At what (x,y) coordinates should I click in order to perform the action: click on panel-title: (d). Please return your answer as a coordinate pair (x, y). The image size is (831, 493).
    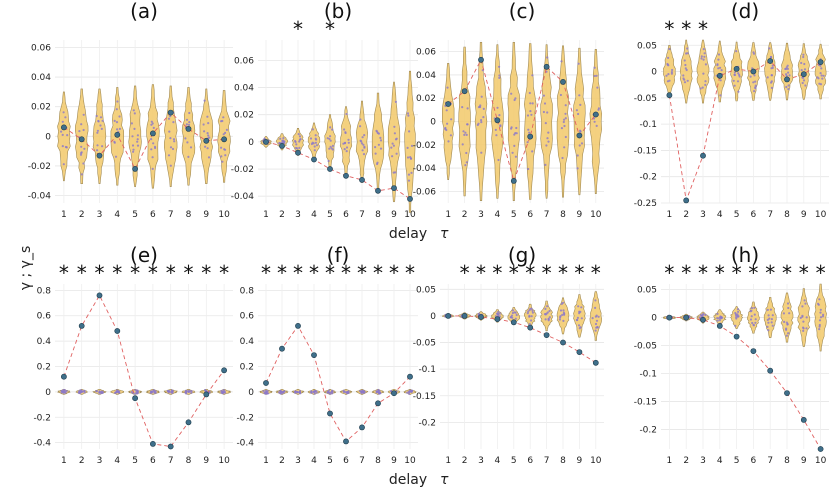
    Looking at the image, I should click on (745, 11).